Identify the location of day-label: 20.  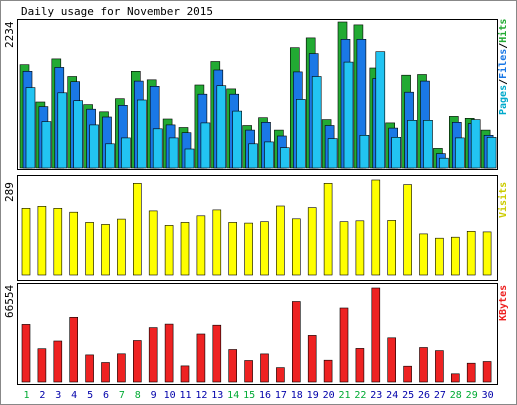
(329, 395).